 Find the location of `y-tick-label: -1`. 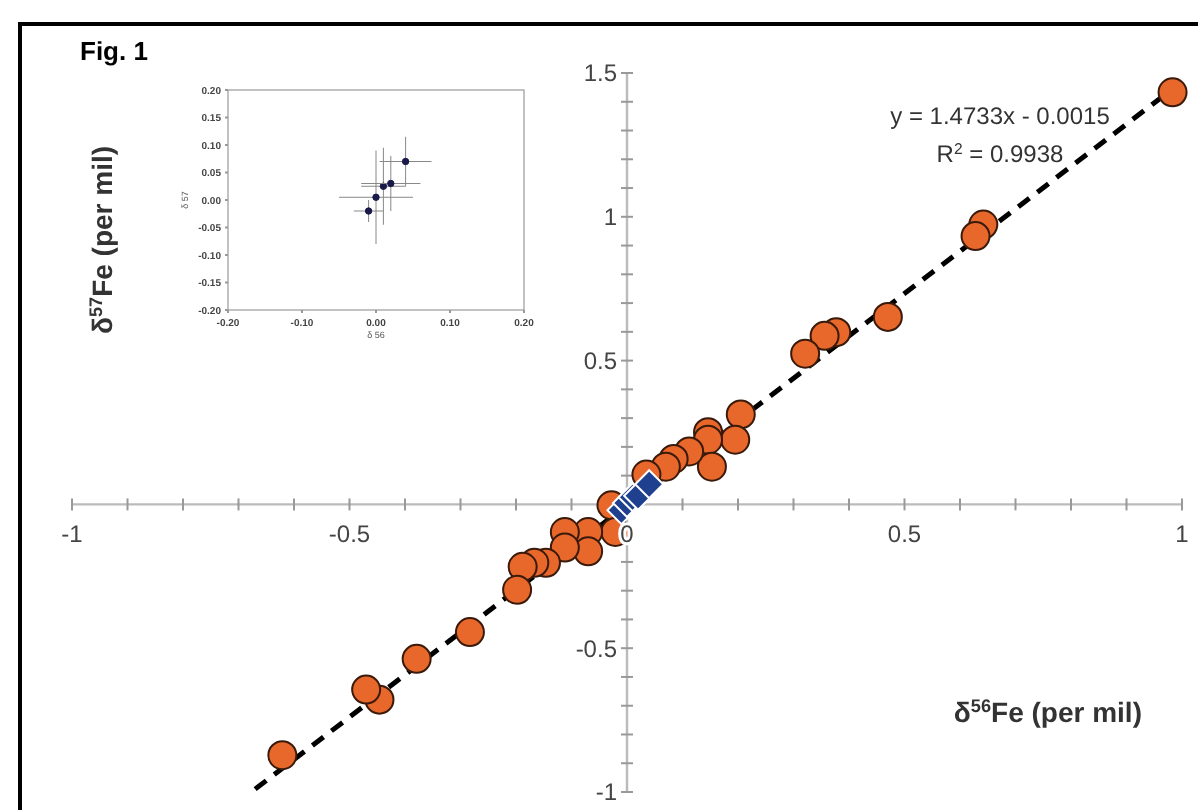

y-tick-label: -1 is located at coordinates (606, 792).